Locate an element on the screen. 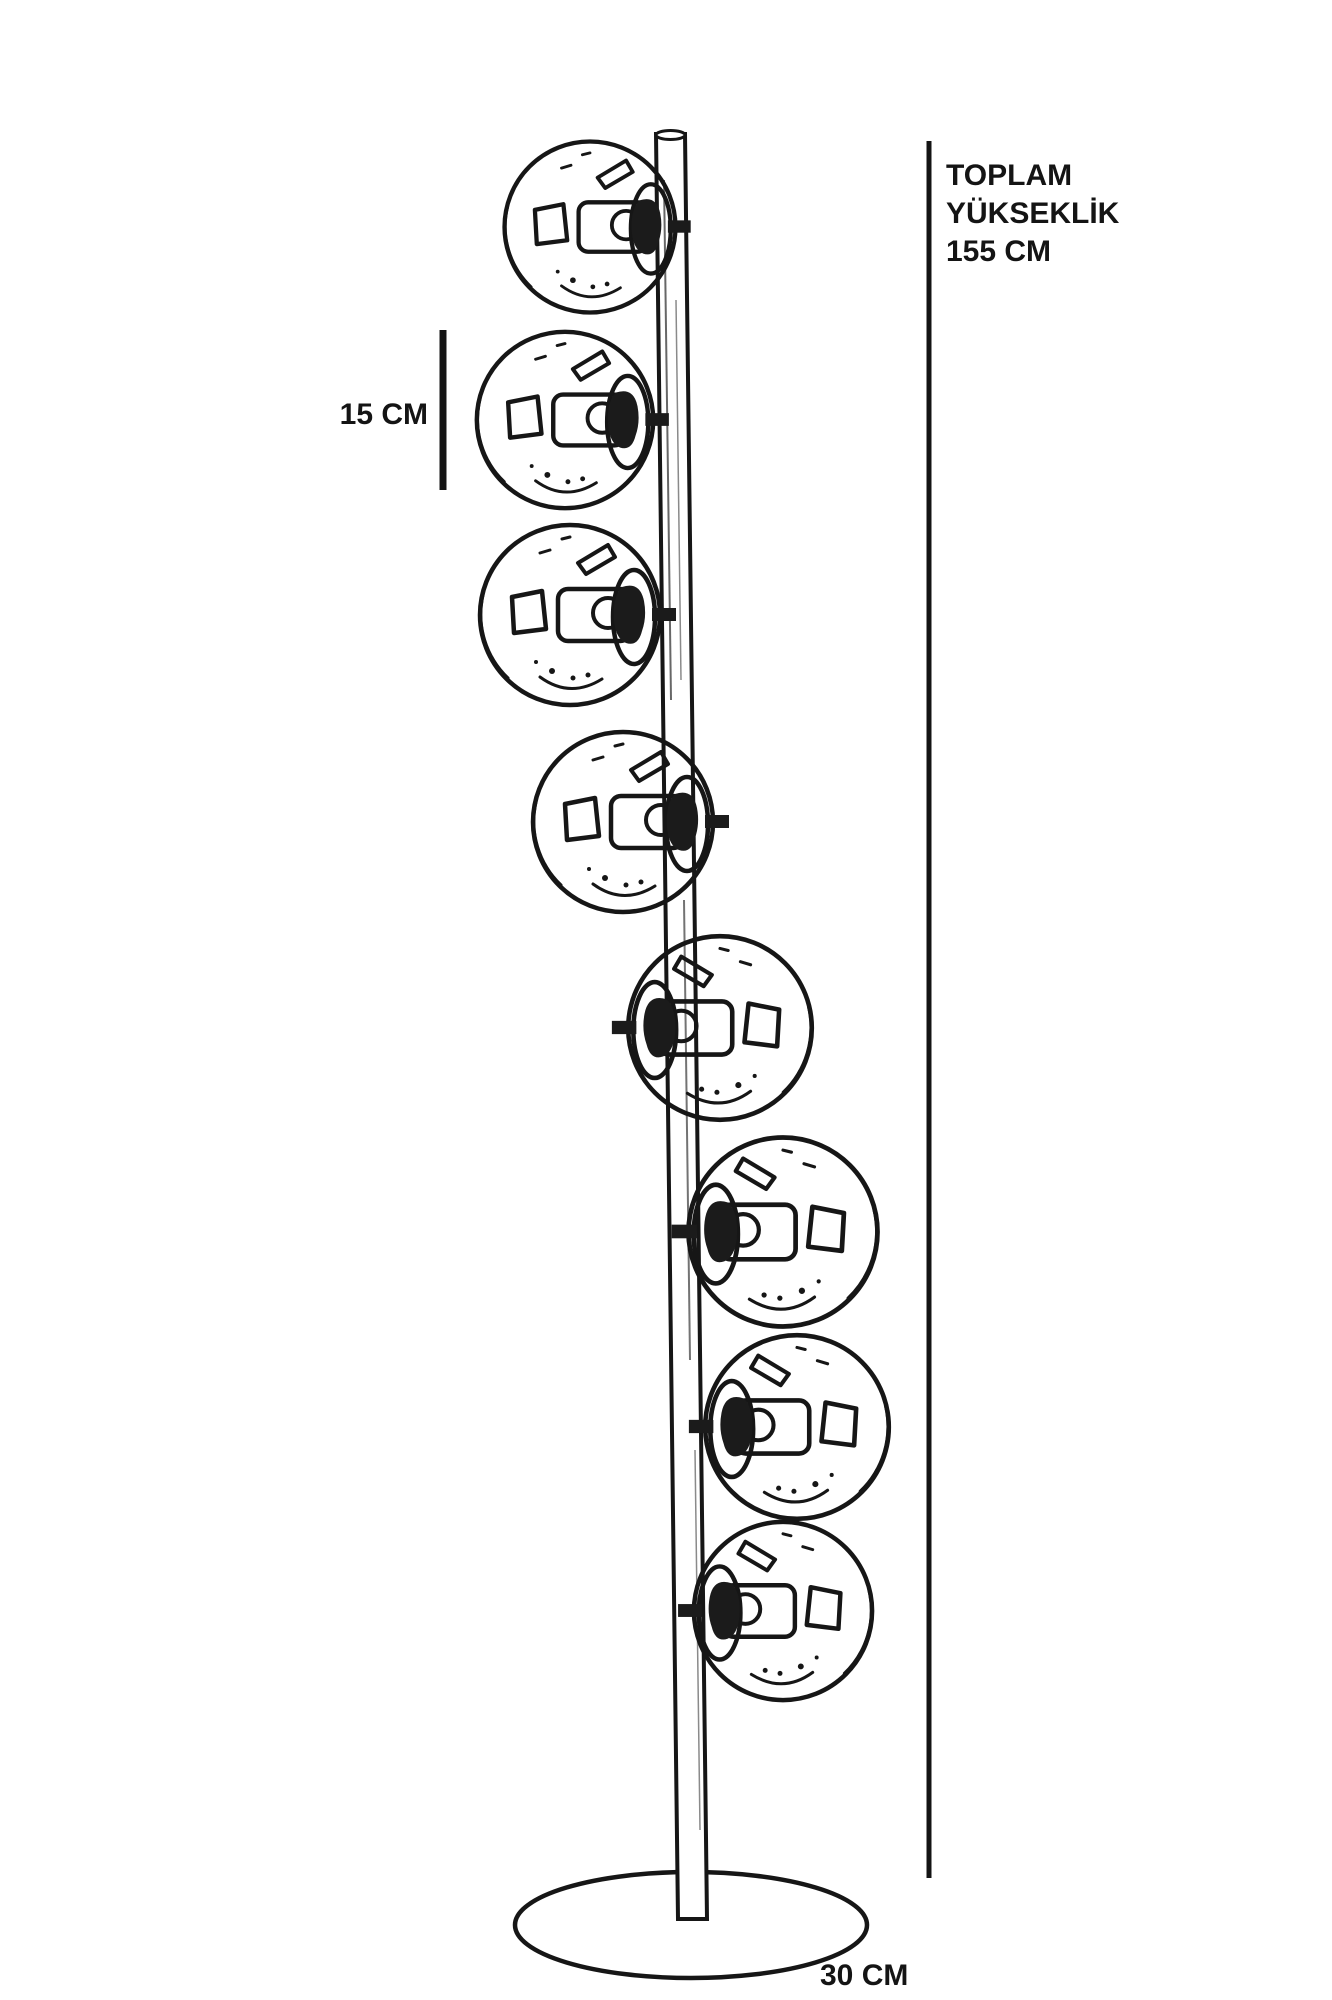  total-height-line2: YÜKSEKLİK is located at coordinates (1033, 213).